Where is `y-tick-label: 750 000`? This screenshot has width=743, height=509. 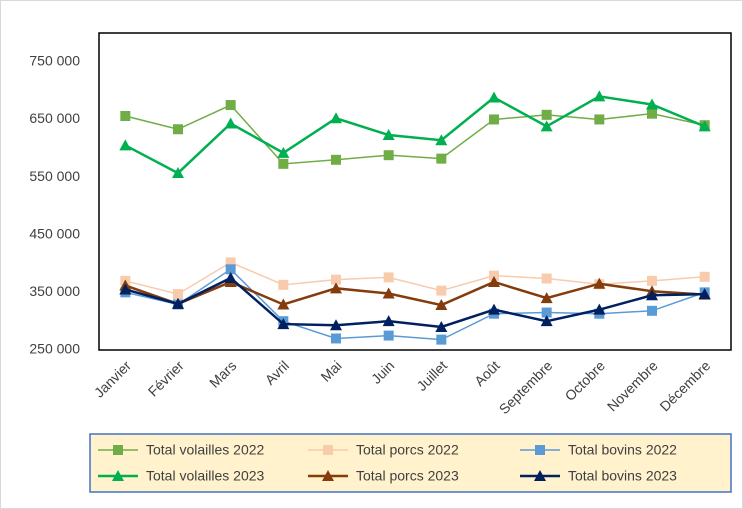
y-tick-label: 750 000 is located at coordinates (54, 61).